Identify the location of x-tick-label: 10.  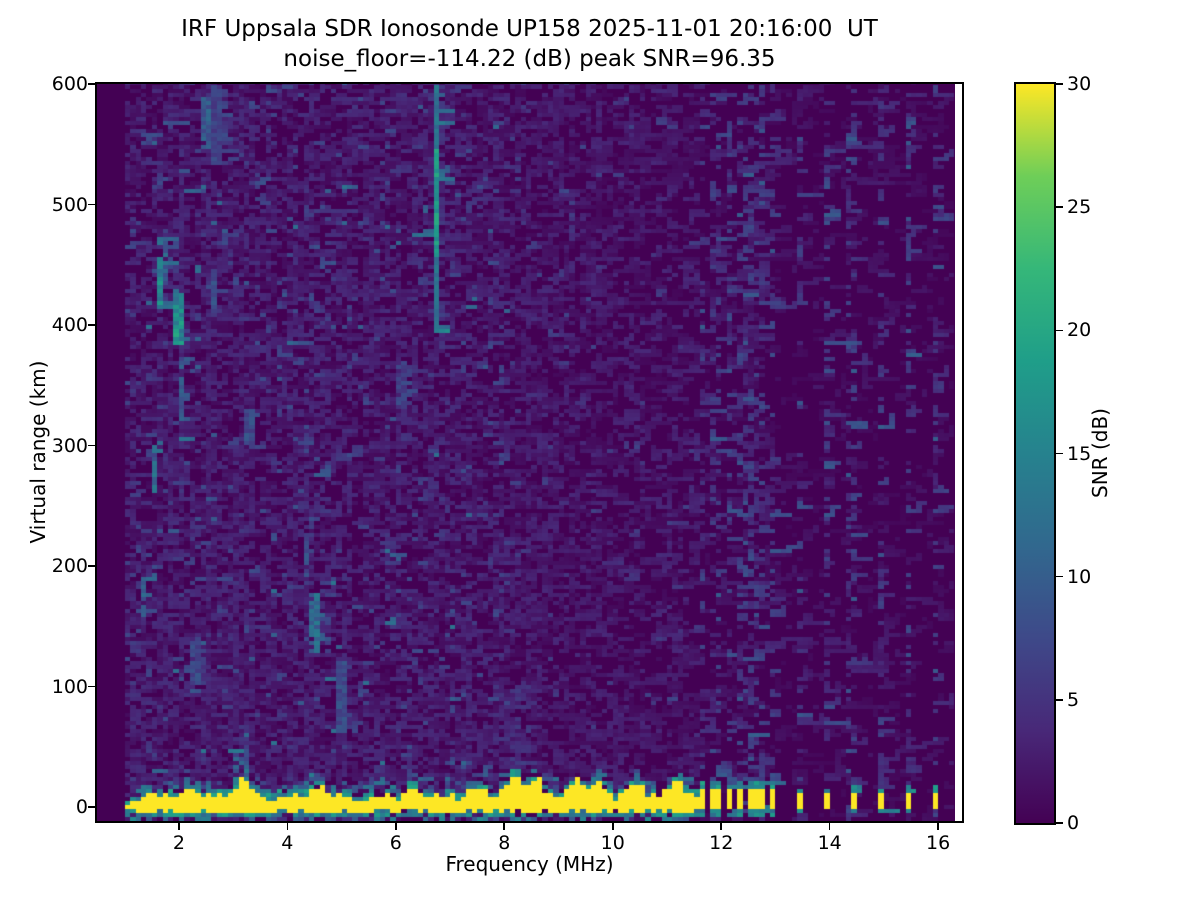
(612, 843).